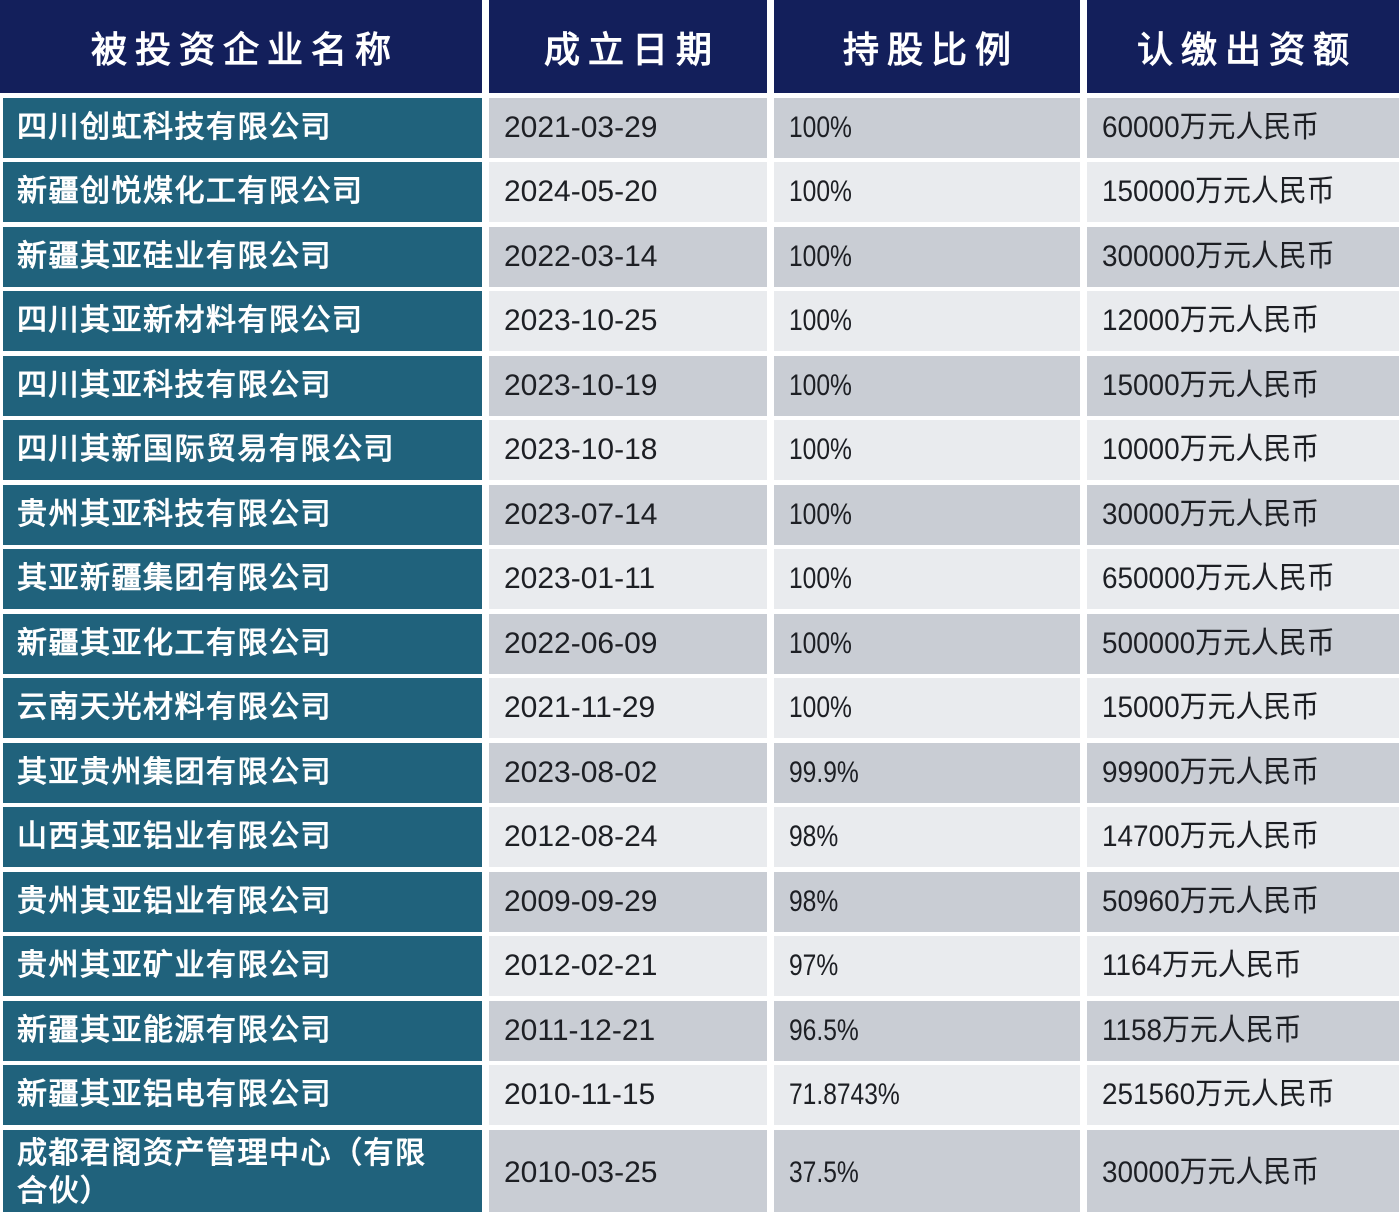  What do you see at coordinates (628, 708) in the screenshot?
I see `establish-date-cell: 2021-11-29` at bounding box center [628, 708].